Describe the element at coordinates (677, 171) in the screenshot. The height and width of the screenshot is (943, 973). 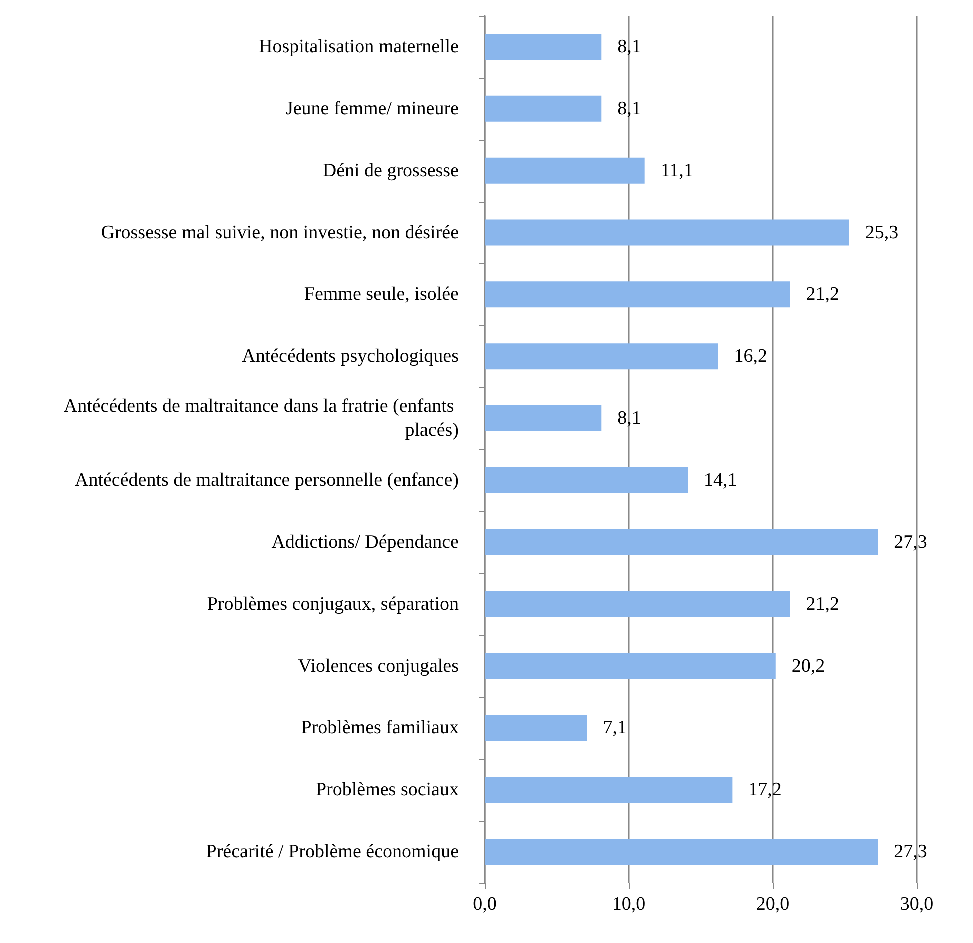
I see `data-label: 11,1` at that location.